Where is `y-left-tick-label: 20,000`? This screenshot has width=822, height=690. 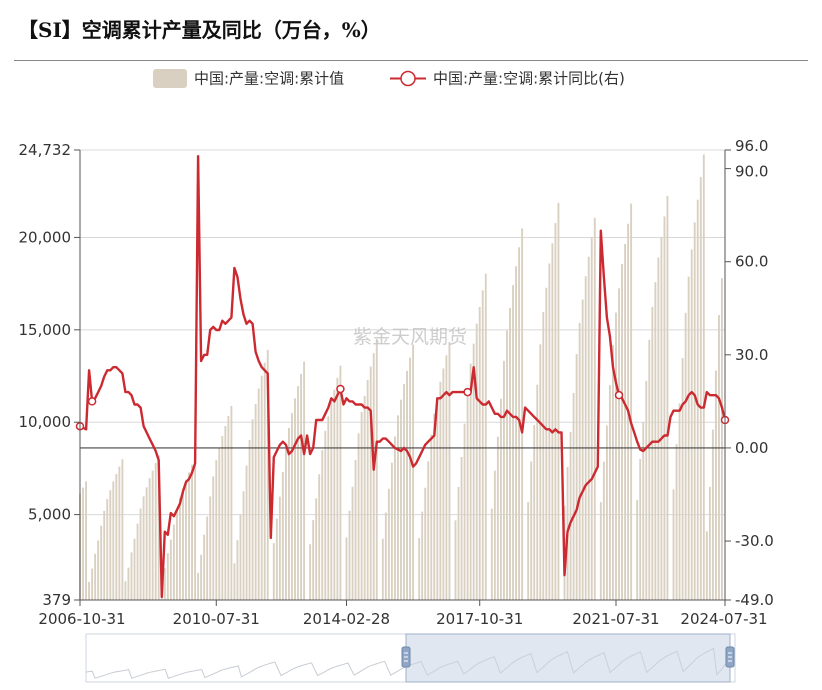 y-left-tick-label: 20,000 is located at coordinates (45, 237).